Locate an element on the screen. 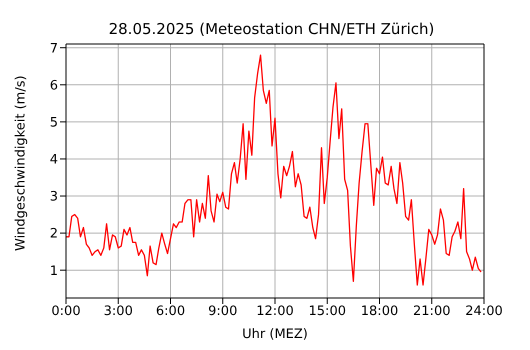  y-tick-label: 4 is located at coordinates (54, 160).